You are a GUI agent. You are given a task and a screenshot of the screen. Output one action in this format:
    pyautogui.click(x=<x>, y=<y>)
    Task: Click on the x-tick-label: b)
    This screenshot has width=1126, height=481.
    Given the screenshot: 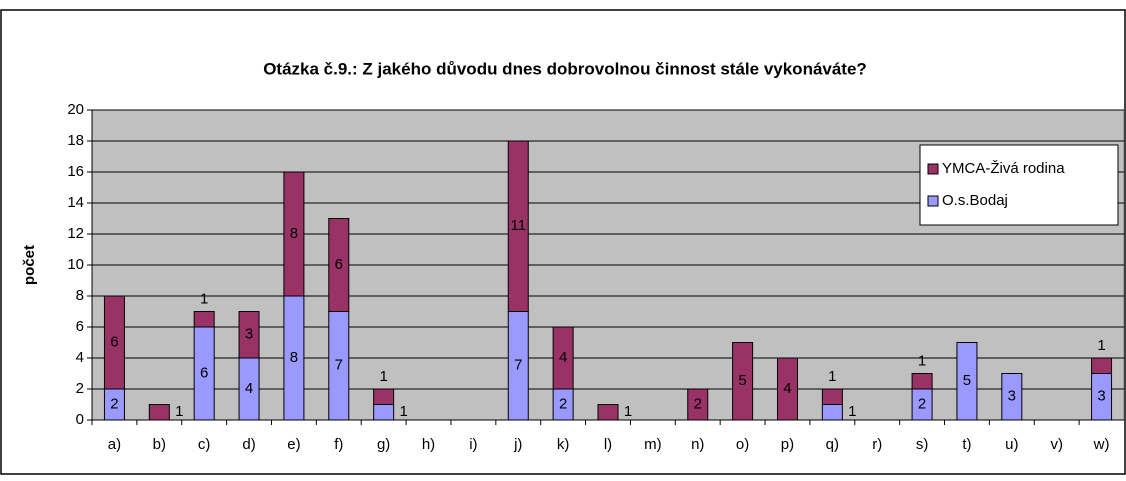 What is the action you would take?
    pyautogui.click(x=159, y=444)
    